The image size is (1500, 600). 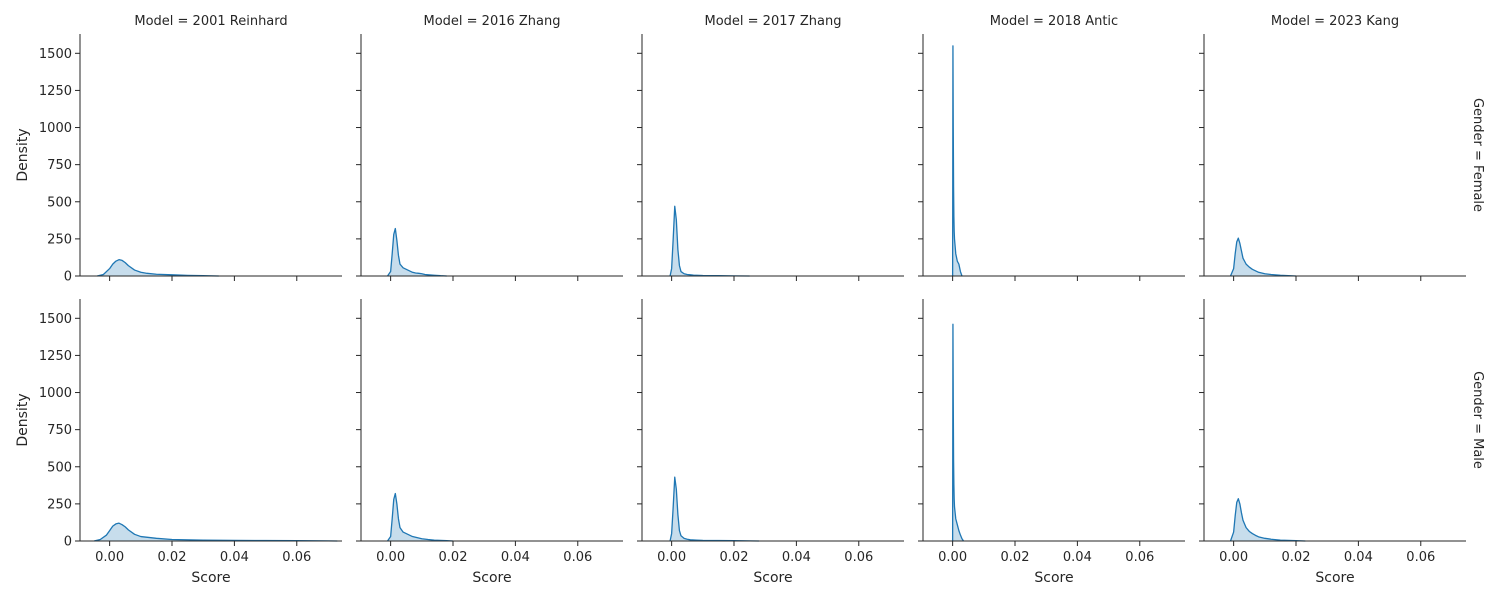 What do you see at coordinates (210, 21) in the screenshot?
I see `column-facet-title: Model = 2001 Reinhard` at bounding box center [210, 21].